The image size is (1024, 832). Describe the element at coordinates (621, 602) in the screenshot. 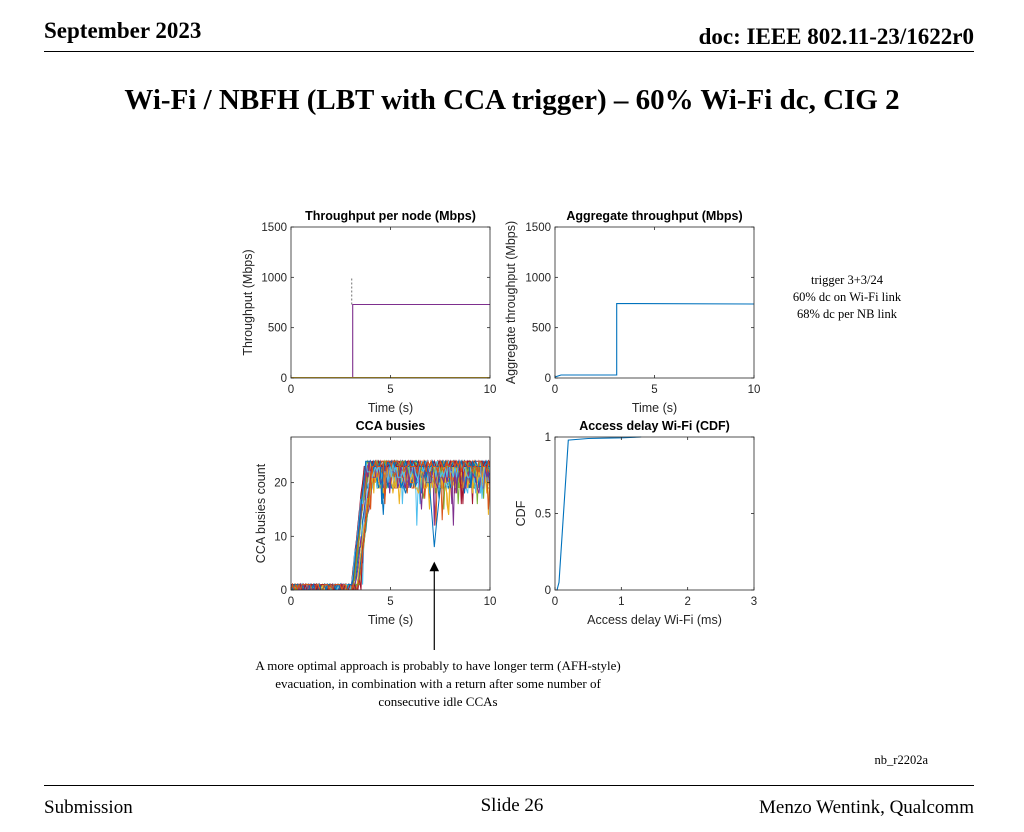

I see `x-tick-label: 1` at that location.